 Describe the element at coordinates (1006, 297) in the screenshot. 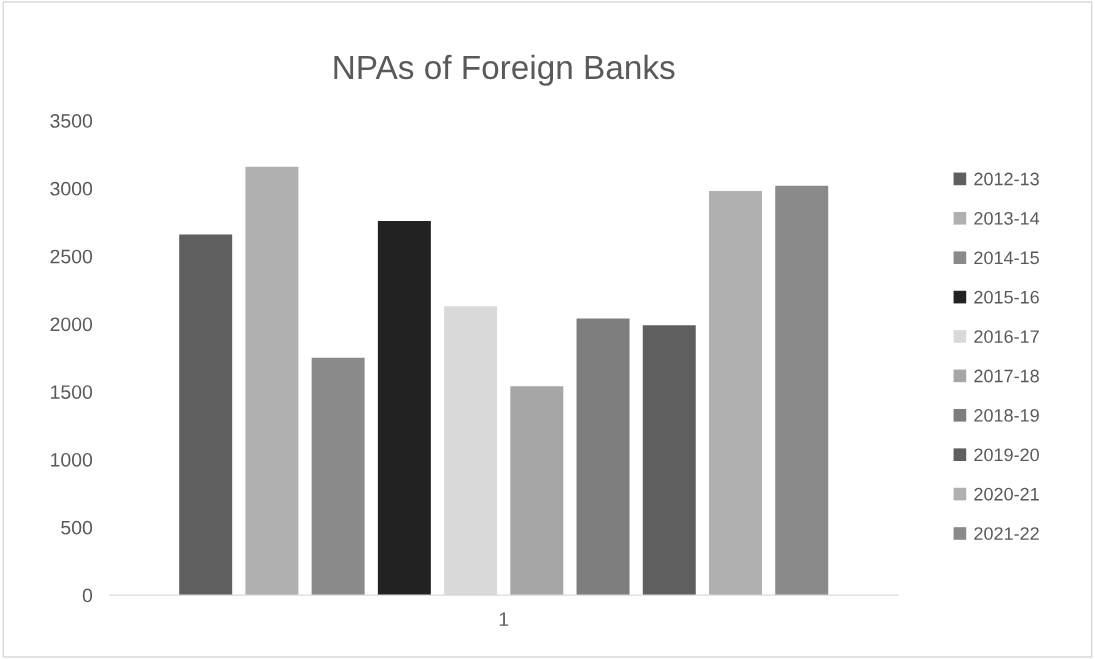

I see `legend-label: 2015-16` at that location.